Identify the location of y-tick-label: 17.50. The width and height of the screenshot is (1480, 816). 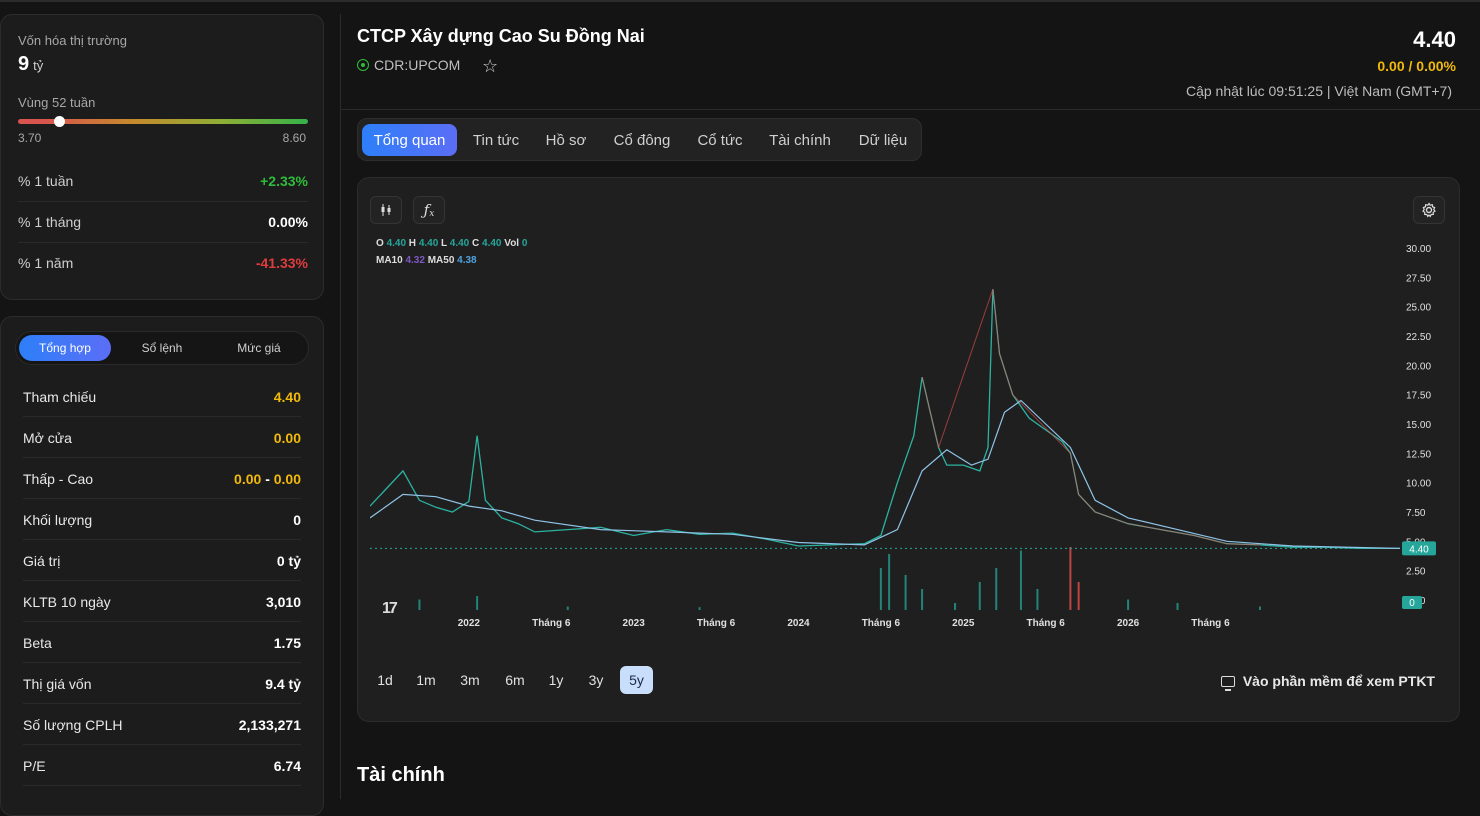
(1418, 396).